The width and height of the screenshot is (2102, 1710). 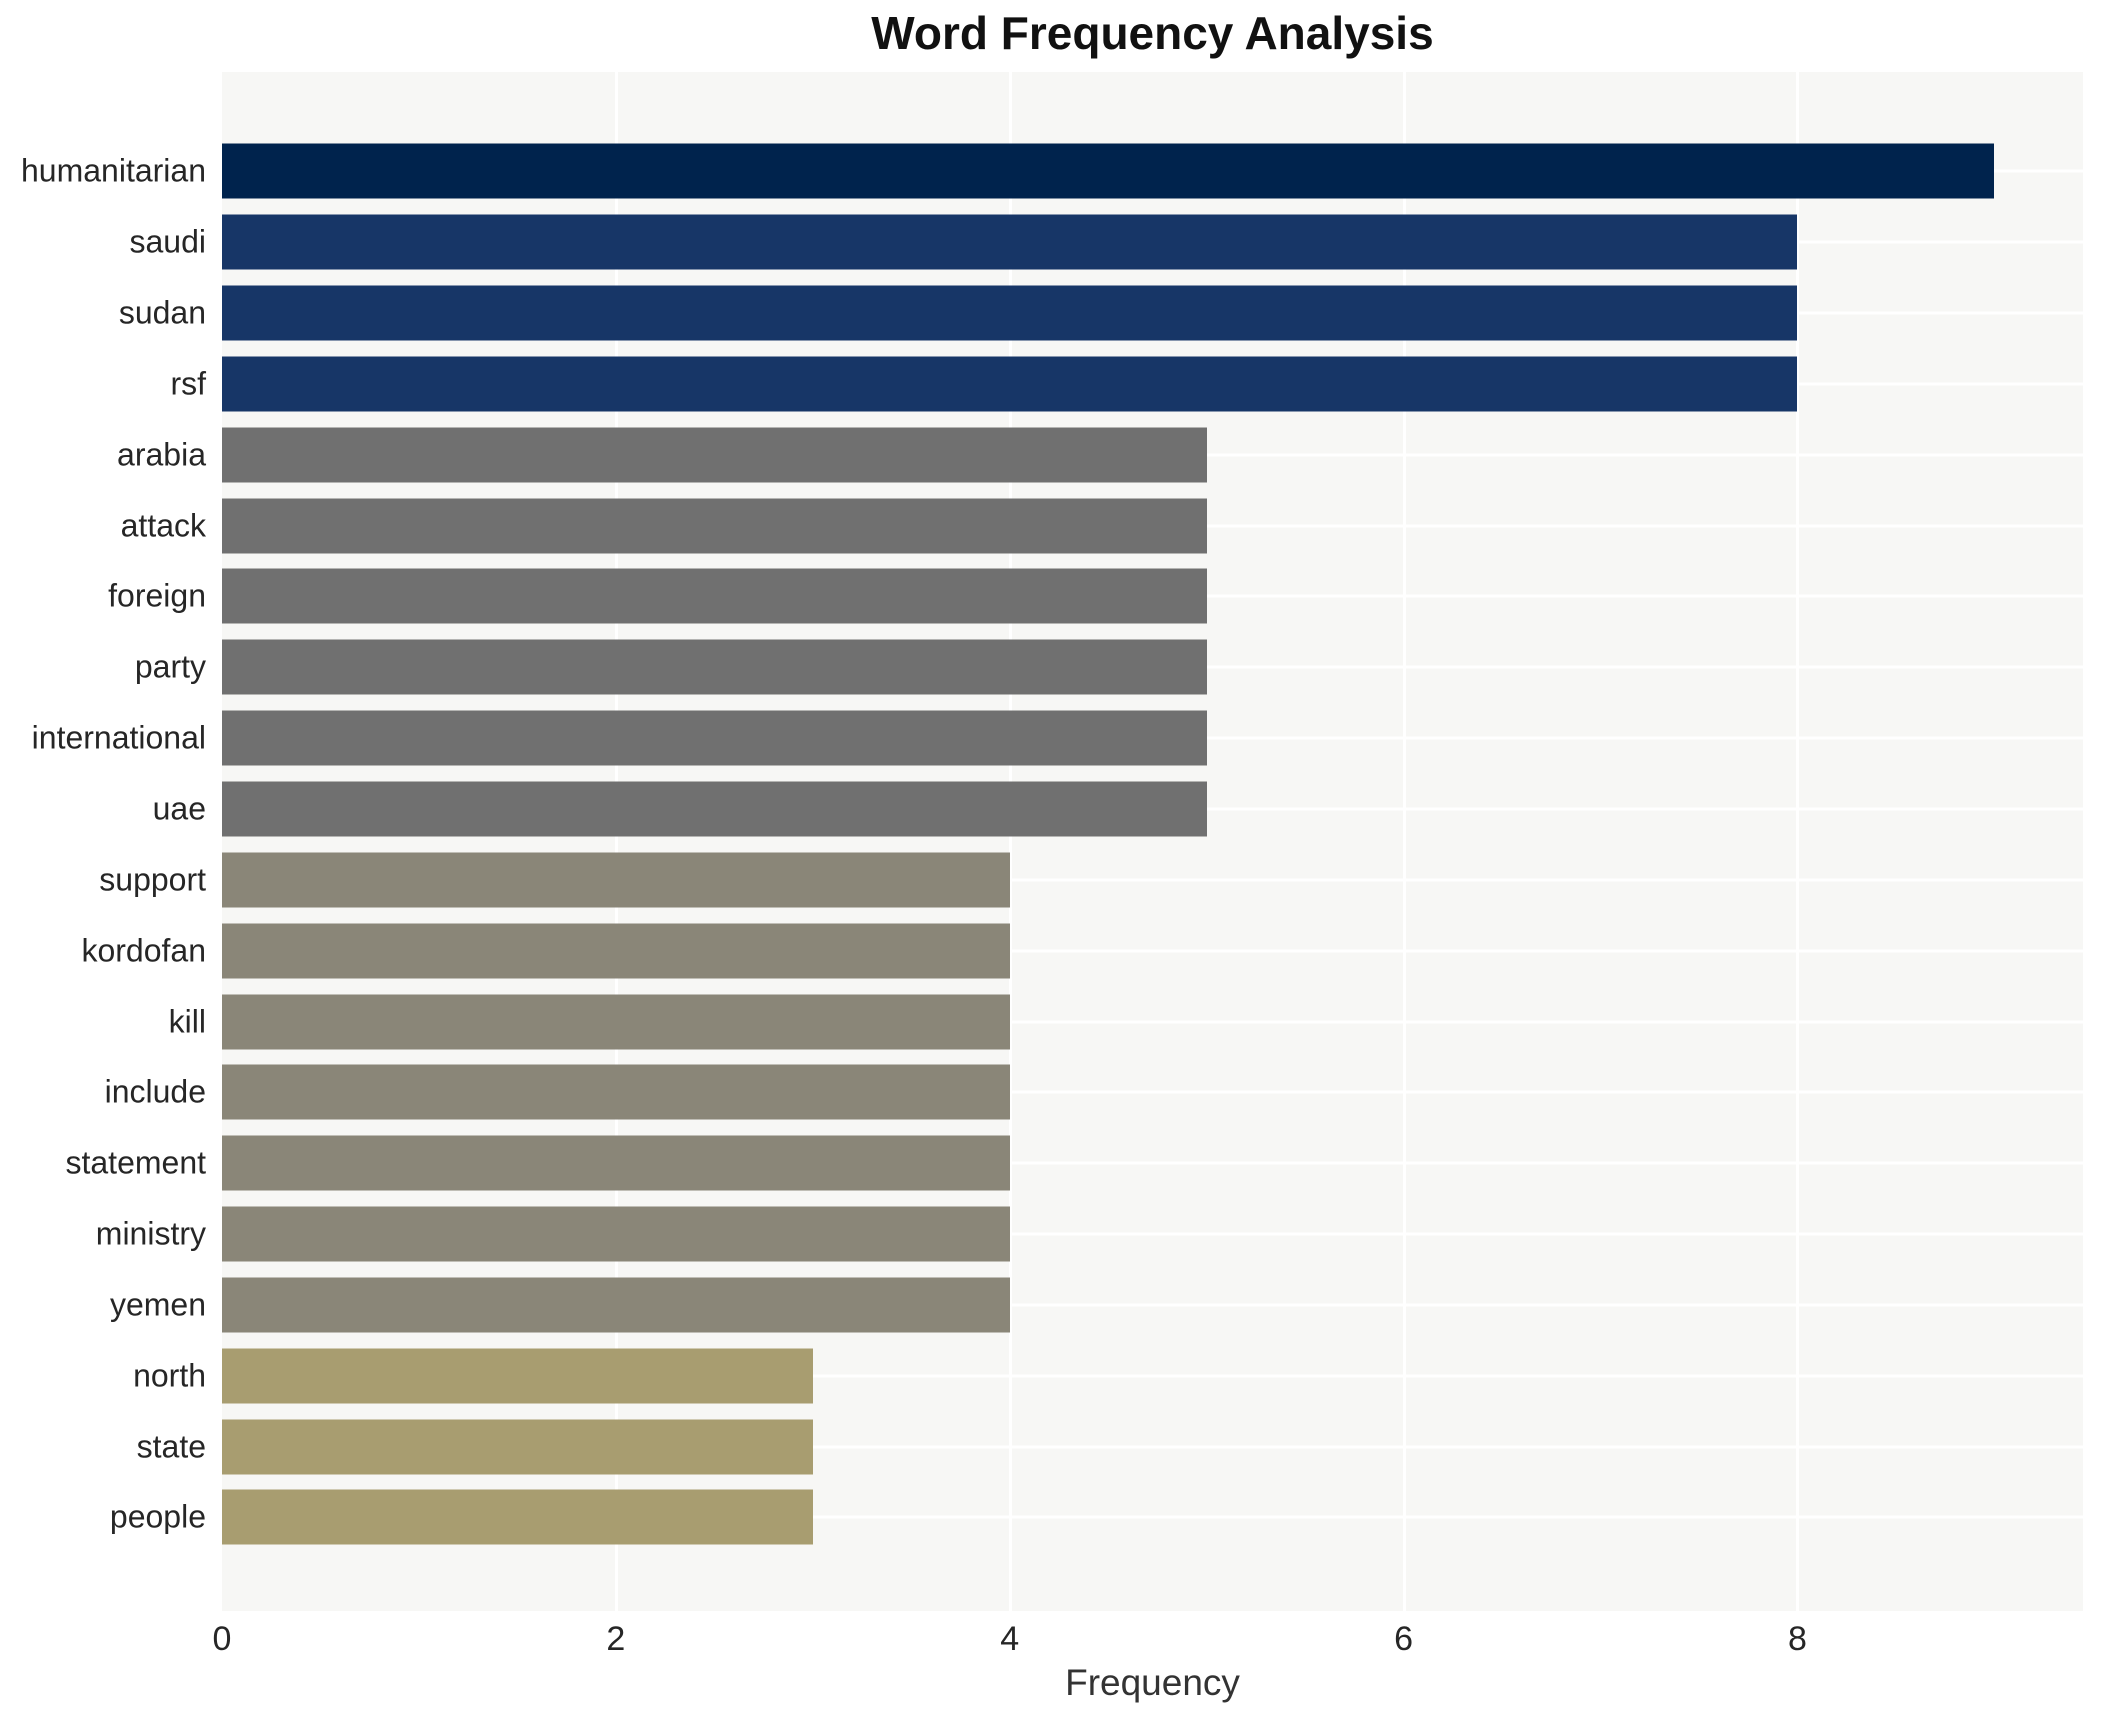 What do you see at coordinates (162, 312) in the screenshot?
I see `y-tick-label: sudan` at bounding box center [162, 312].